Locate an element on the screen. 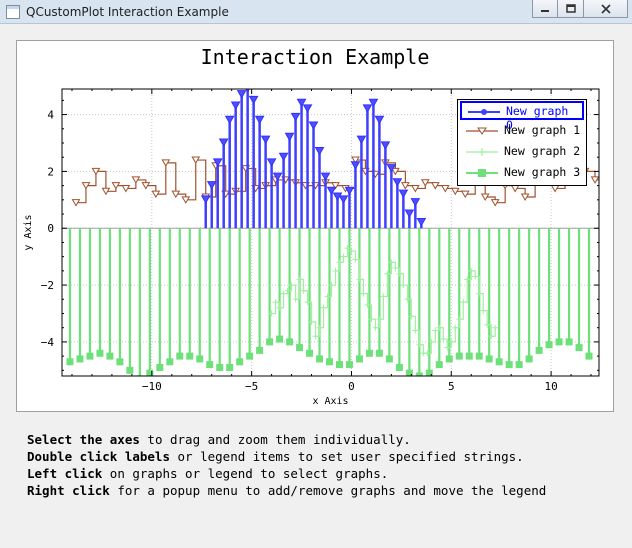  legend-label-graph-1: New graph 1 is located at coordinates (542, 130).